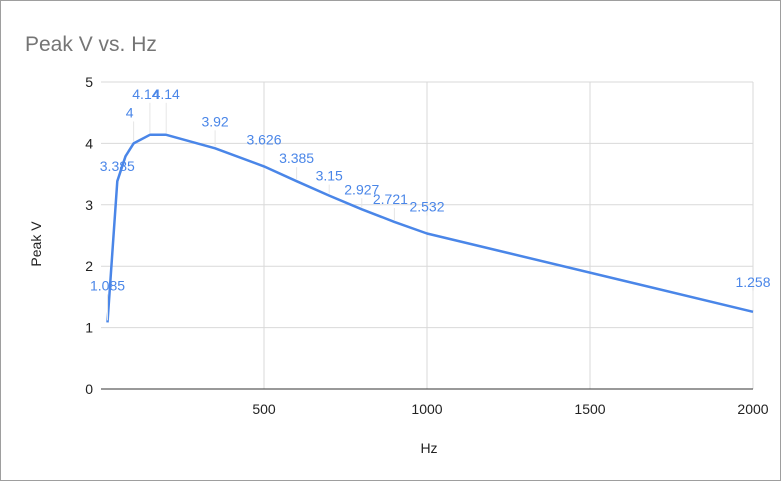  What do you see at coordinates (89, 328) in the screenshot?
I see `y-tick-label: 1` at bounding box center [89, 328].